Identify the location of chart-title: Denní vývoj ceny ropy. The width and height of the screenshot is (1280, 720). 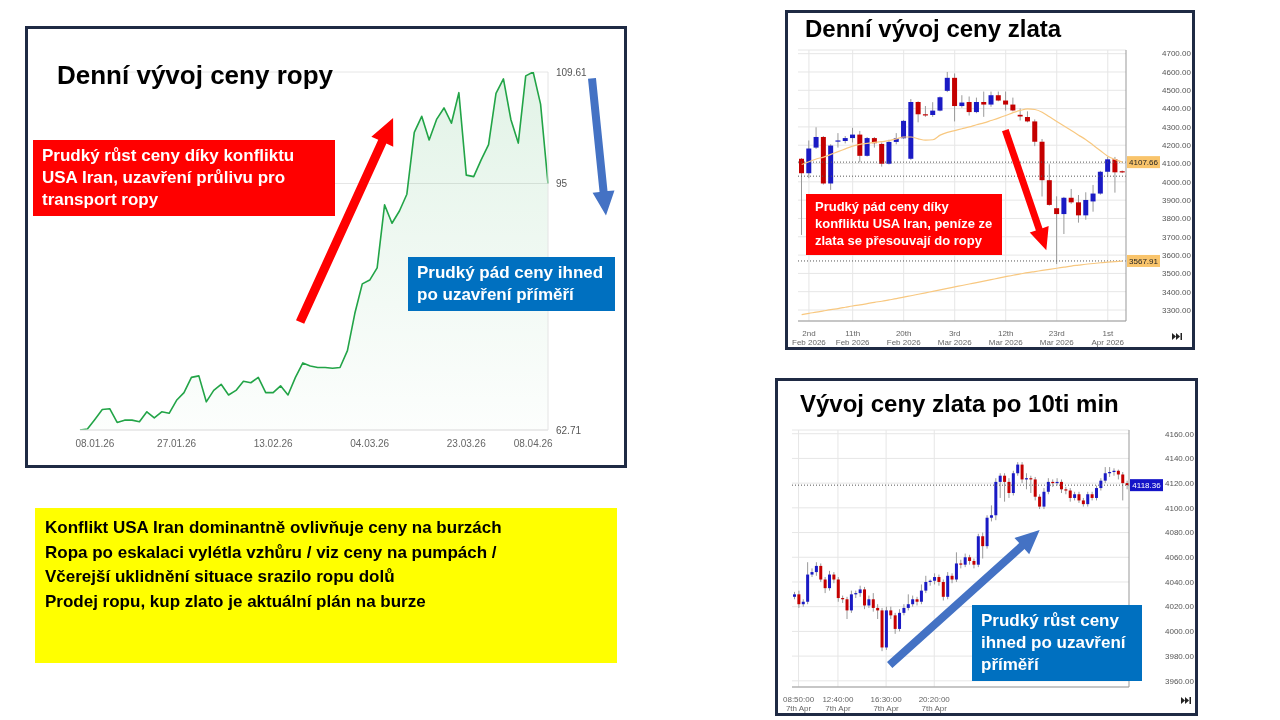
(195, 75).